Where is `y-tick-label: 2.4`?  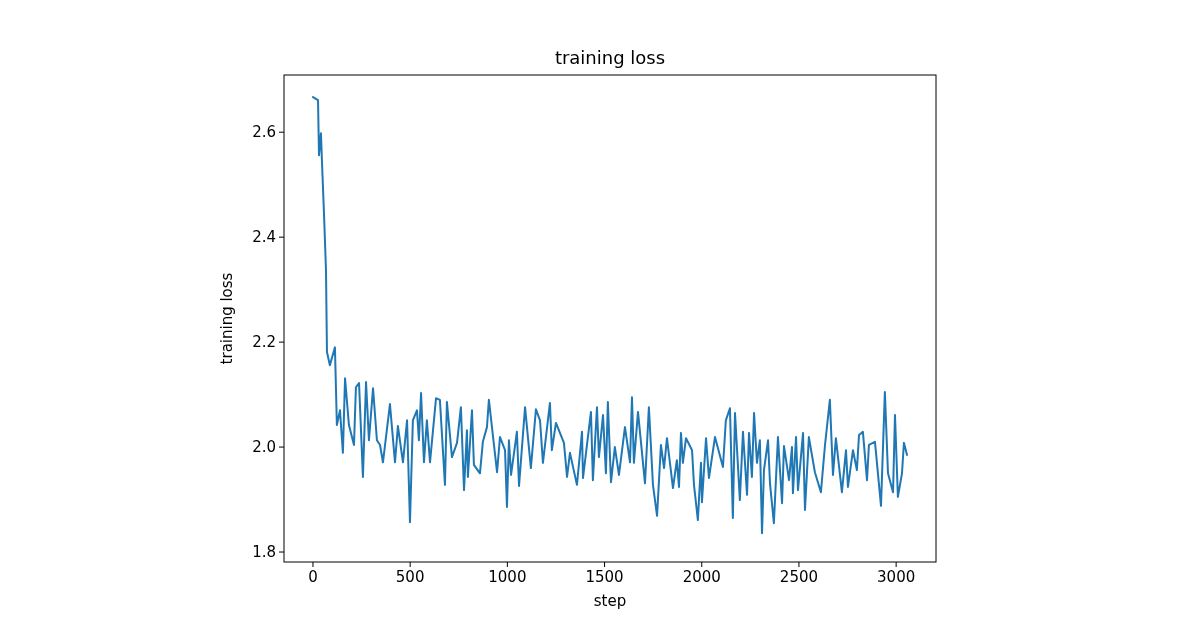 y-tick-label: 2.4 is located at coordinates (264, 237).